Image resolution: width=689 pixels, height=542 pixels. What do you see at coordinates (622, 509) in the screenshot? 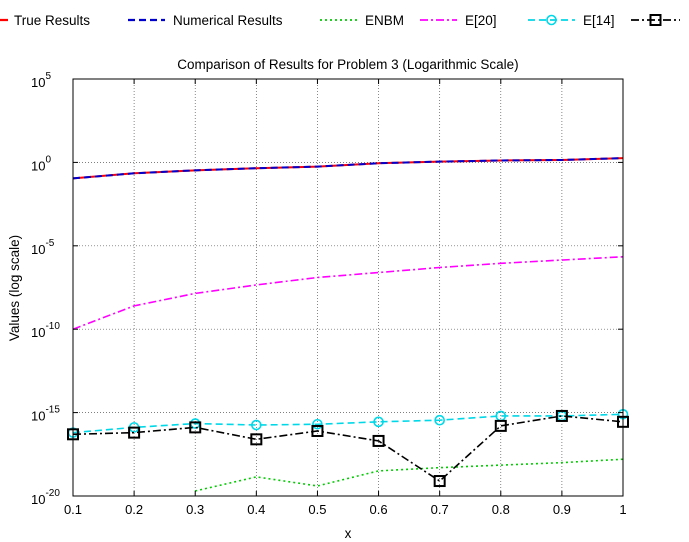
I see `x-tick-label: 1` at bounding box center [622, 509].